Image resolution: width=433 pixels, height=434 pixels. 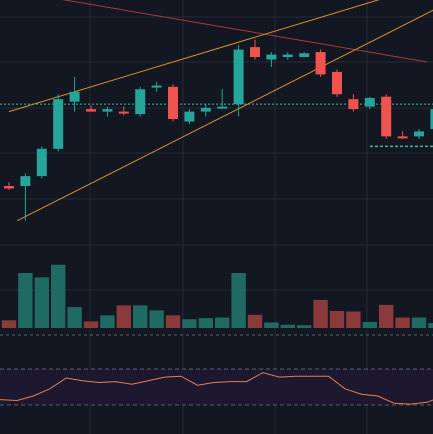 What do you see at coordinates (217, 296) in the screenshot?
I see `volume-pane` at bounding box center [217, 296].